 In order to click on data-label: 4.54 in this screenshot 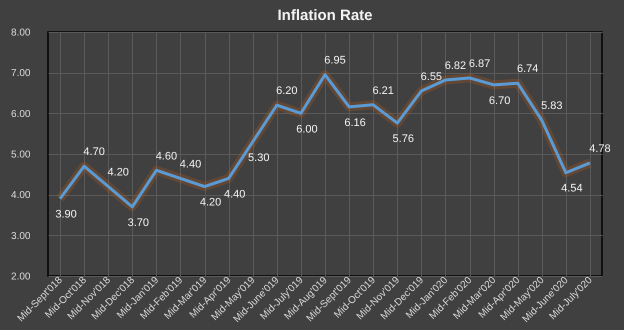, I will do `click(572, 188)`.